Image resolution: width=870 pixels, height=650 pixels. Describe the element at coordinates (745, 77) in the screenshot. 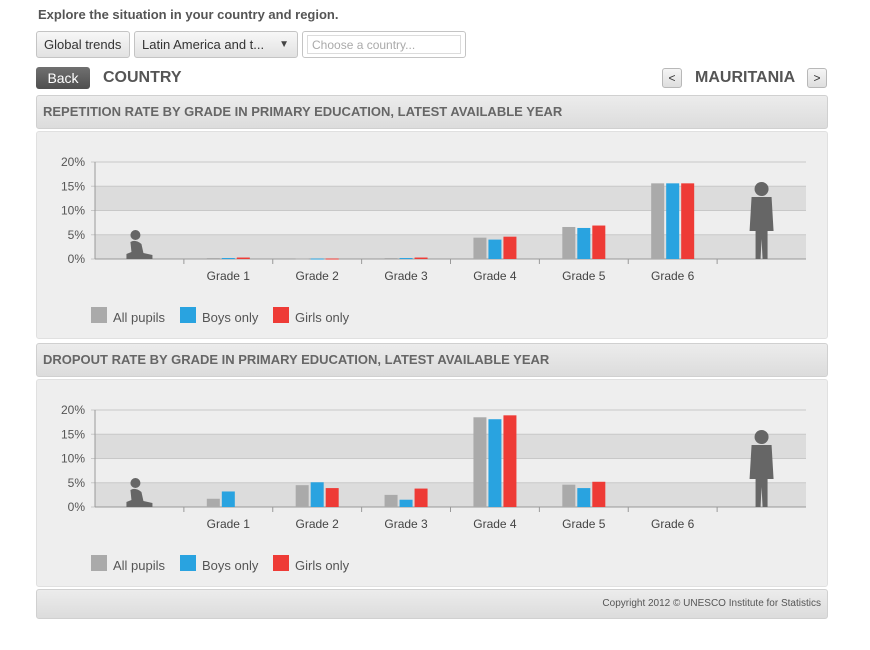

I see `country-name: MAURITANIA` at that location.